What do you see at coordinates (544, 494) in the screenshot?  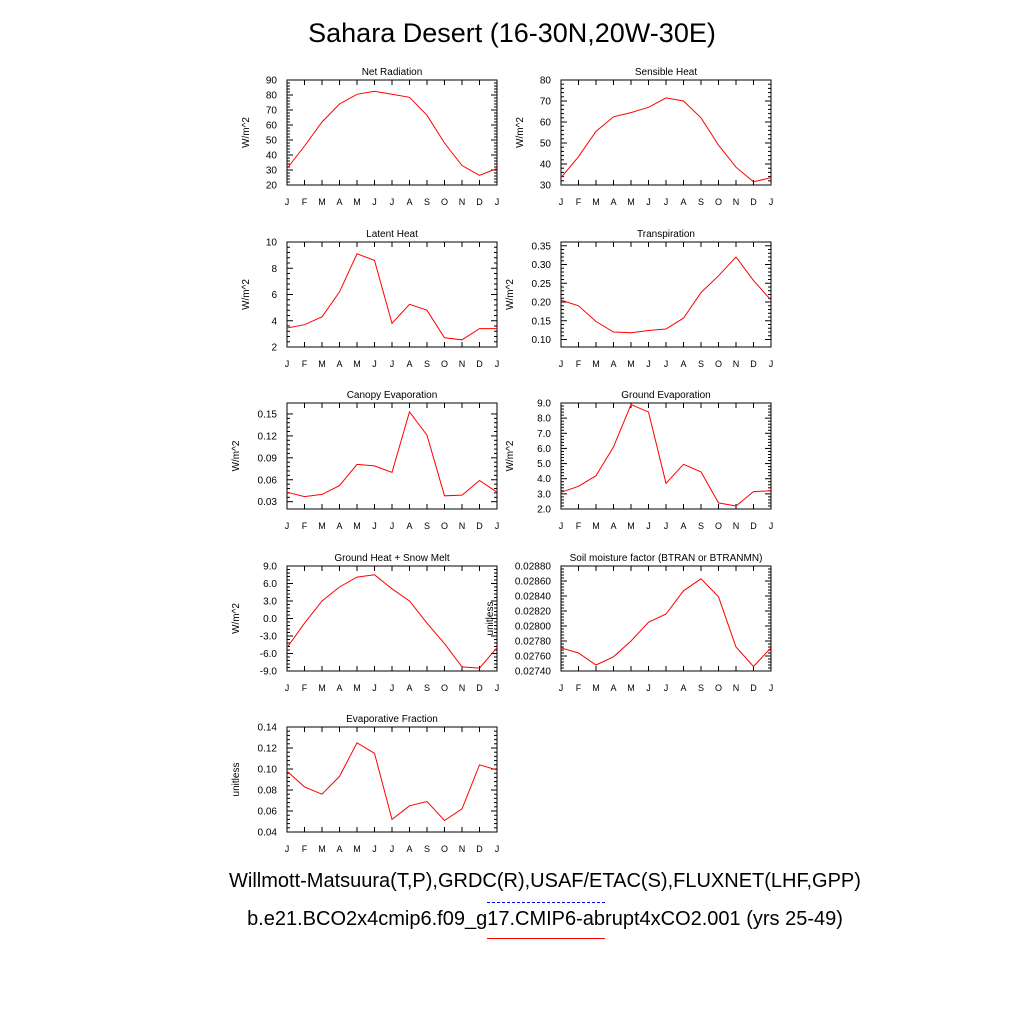 I see `y-tick-label: 3.0` at bounding box center [544, 494].